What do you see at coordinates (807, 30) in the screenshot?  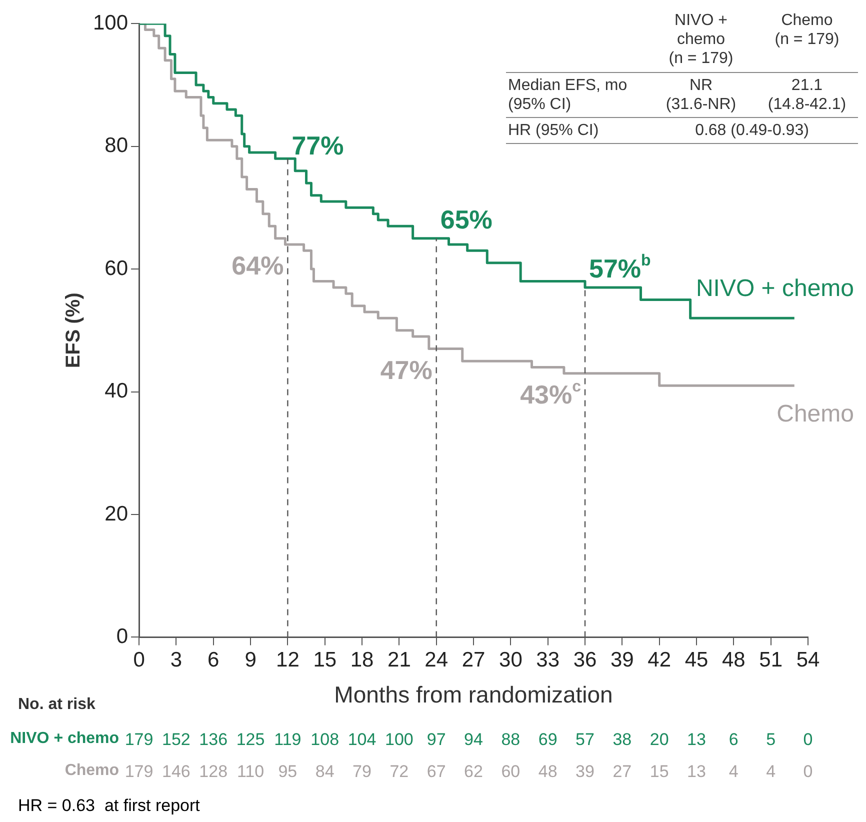 I see `annotation: Chemo (n = 179)` at bounding box center [807, 30].